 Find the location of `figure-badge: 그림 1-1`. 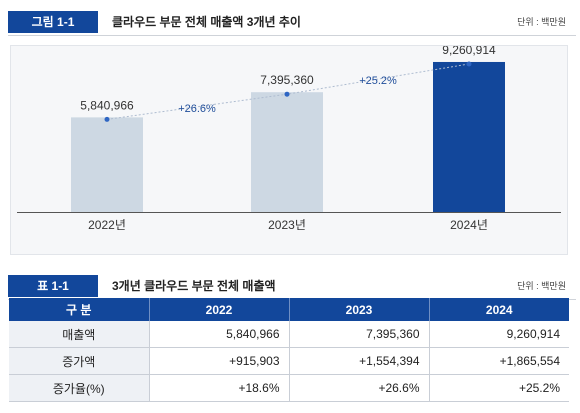

figure-badge: 그림 1-1 is located at coordinates (53, 22).